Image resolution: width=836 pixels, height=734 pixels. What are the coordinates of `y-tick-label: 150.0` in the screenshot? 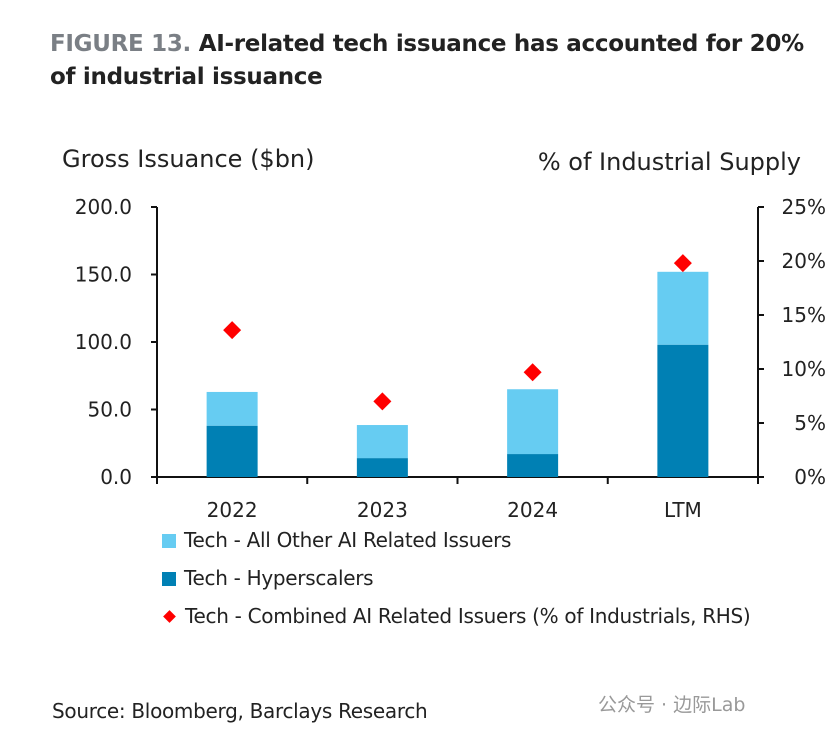 It's located at (103, 275).